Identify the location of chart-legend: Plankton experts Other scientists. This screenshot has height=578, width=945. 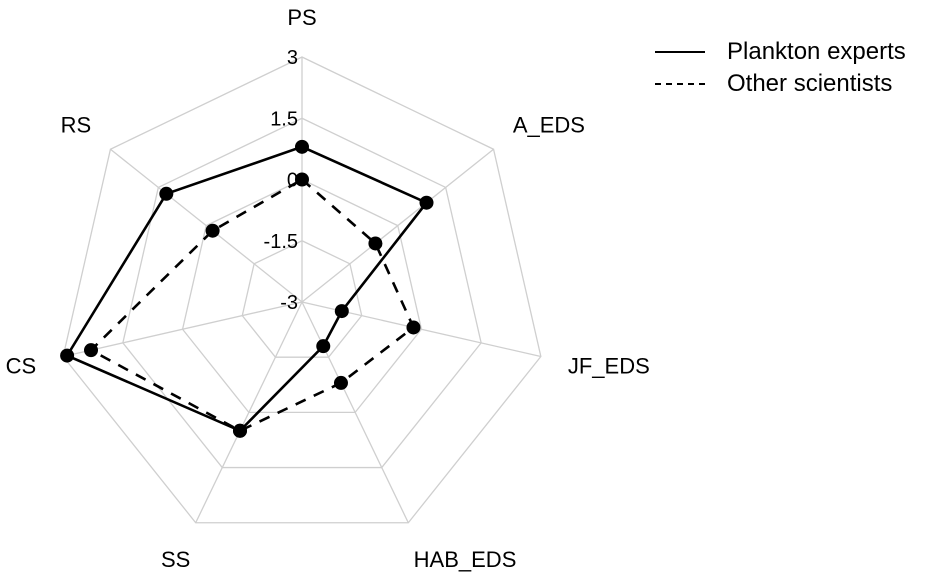
(780, 68).